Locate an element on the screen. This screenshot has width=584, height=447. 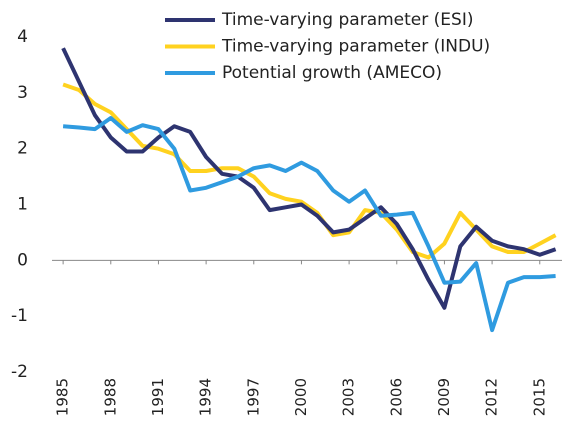
legend-label: Time-varying parameter (ESI) is located at coordinates (347, 20).